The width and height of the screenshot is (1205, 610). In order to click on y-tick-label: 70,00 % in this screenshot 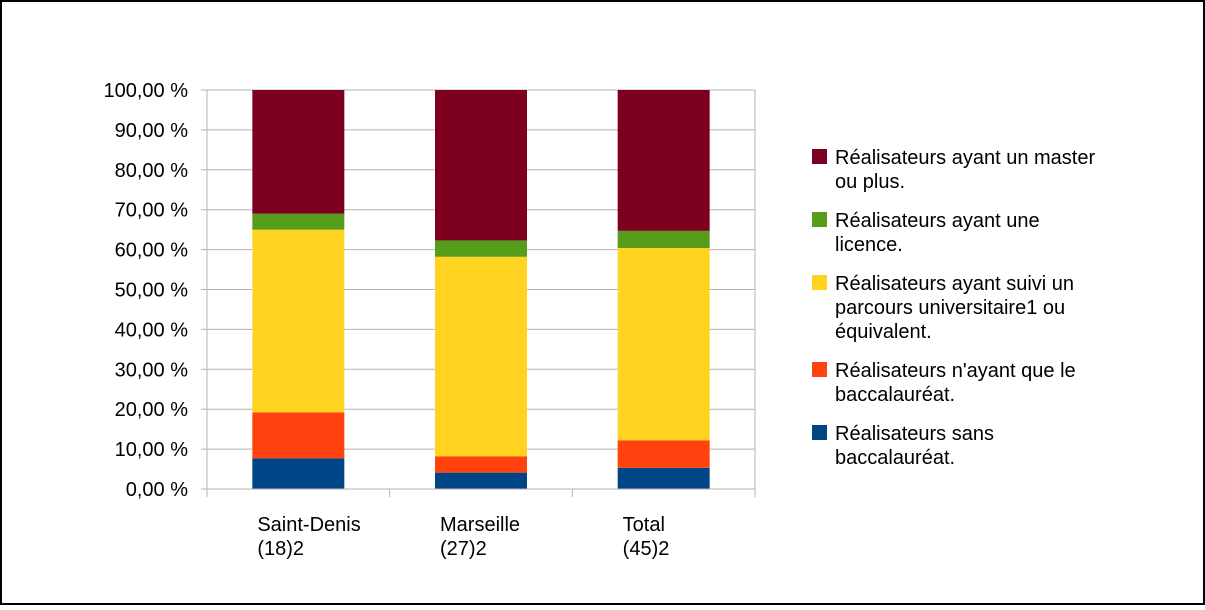, I will do `click(152, 211)`.